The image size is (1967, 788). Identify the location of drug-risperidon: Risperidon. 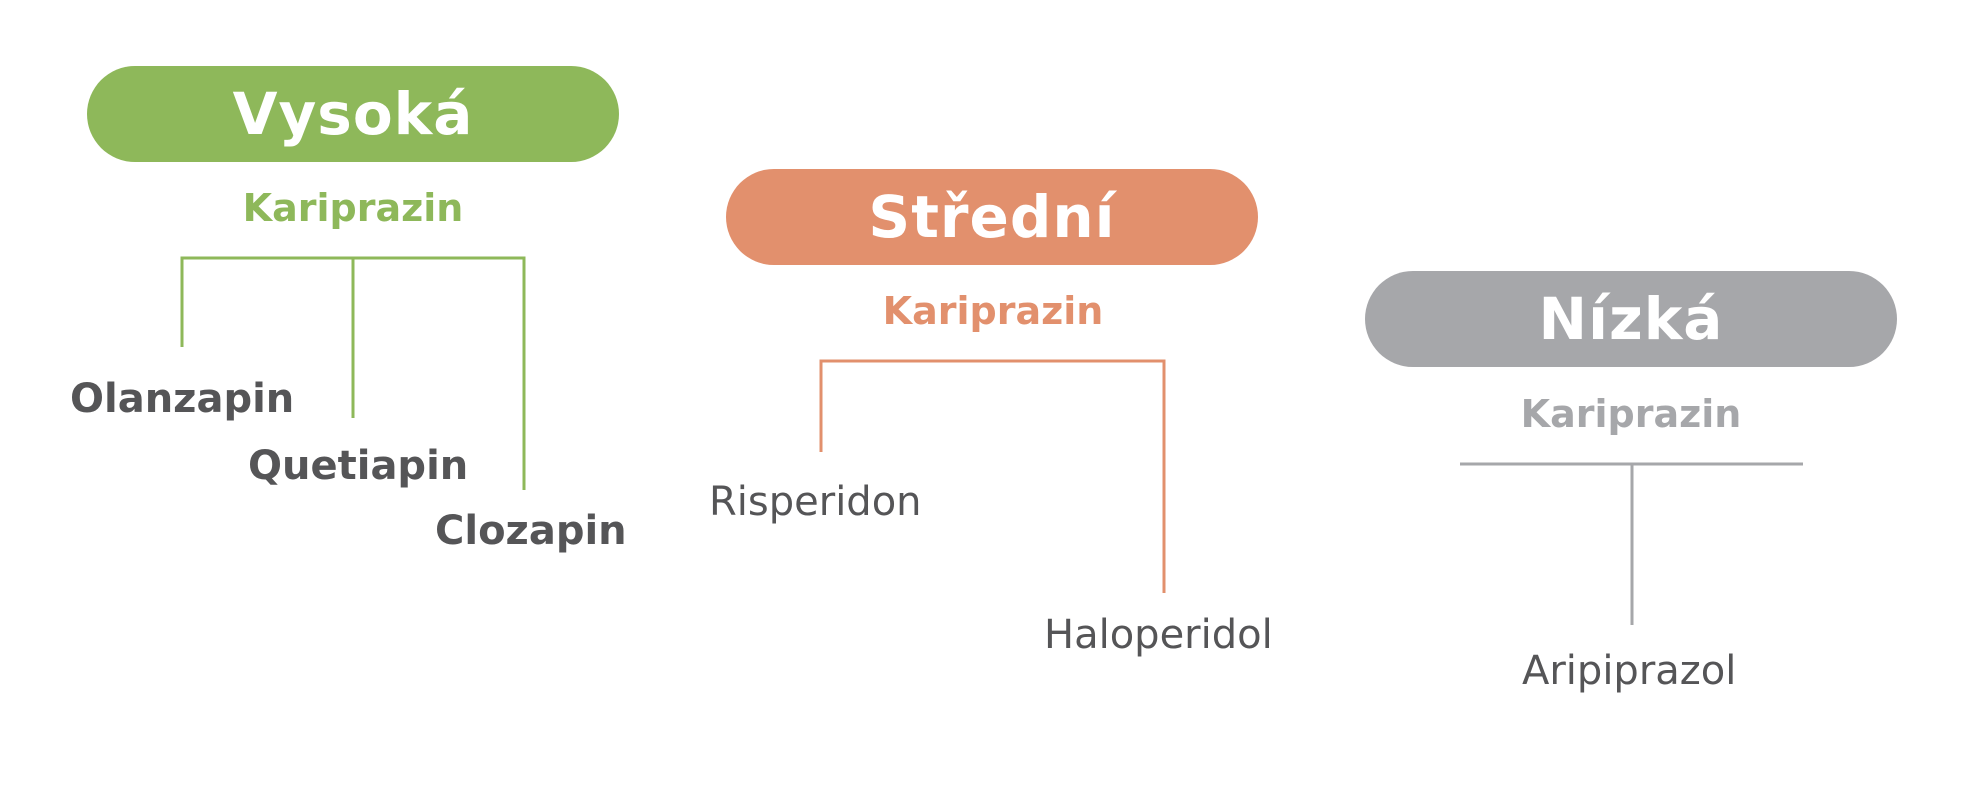
(815, 502).